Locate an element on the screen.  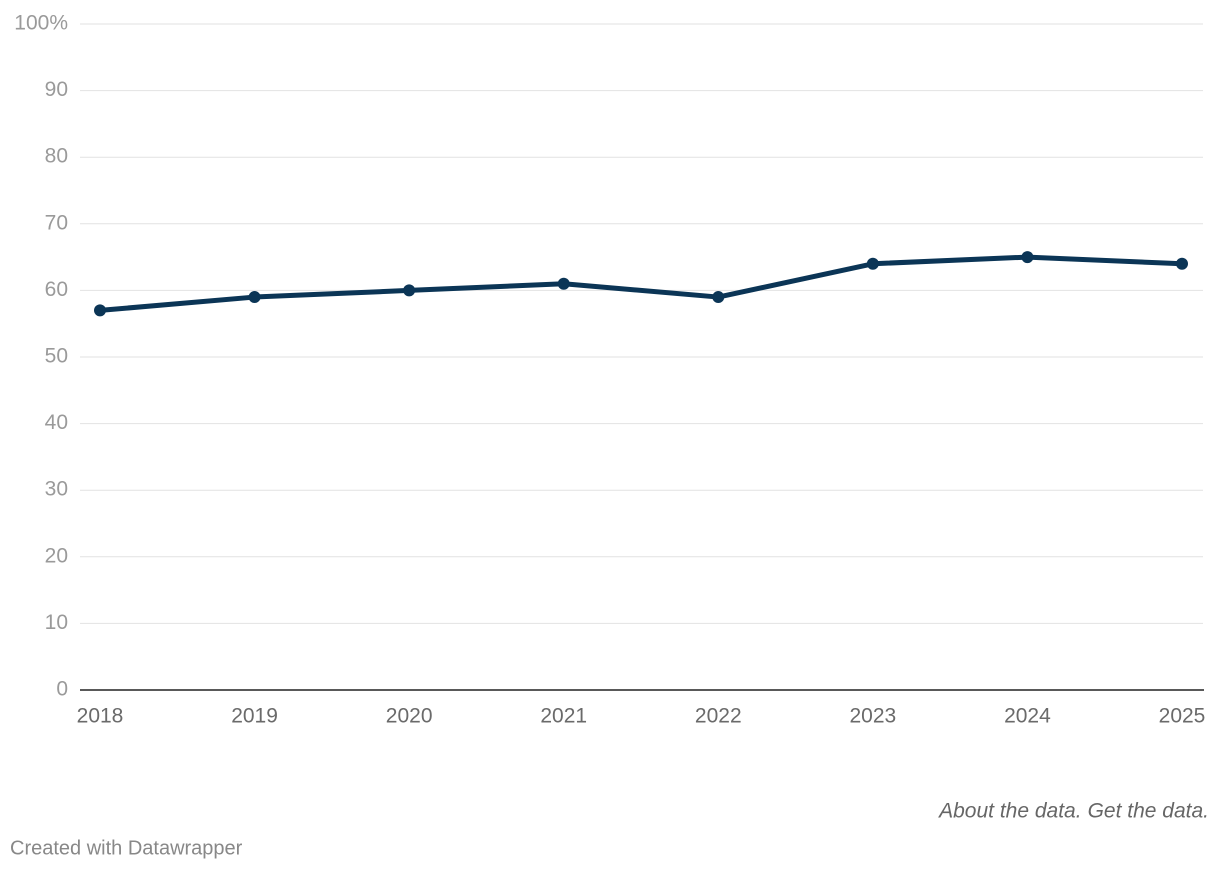
series-line is located at coordinates (641, 283).